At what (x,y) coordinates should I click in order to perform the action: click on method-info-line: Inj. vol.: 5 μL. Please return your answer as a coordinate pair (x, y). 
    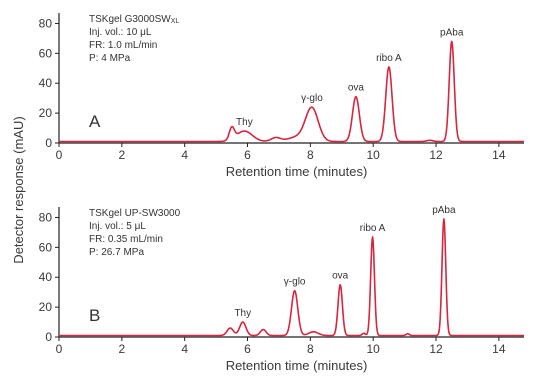
    Looking at the image, I should click on (117, 226).